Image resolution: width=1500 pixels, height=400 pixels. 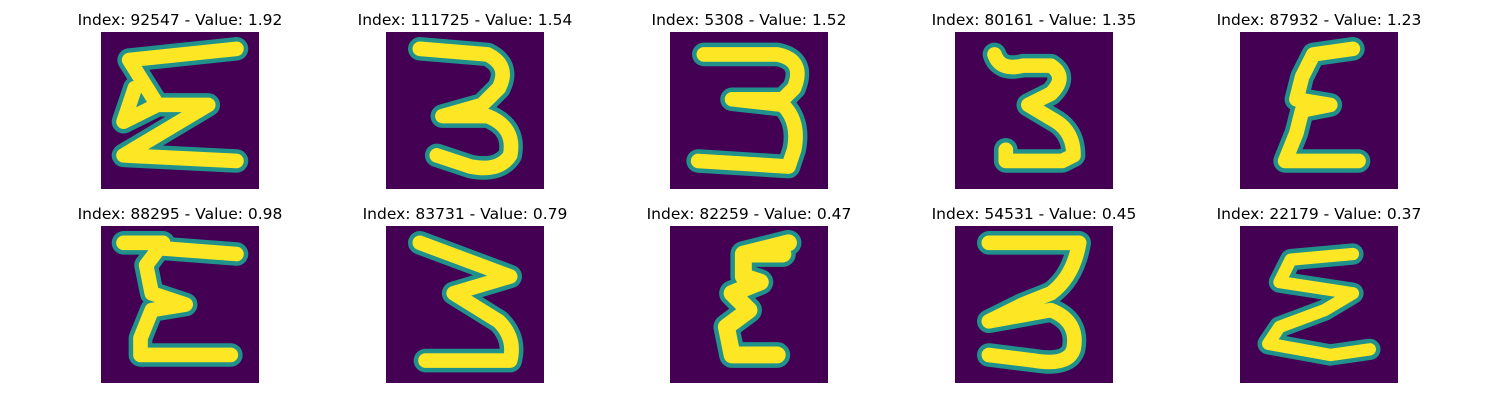 What do you see at coordinates (465, 214) in the screenshot?
I see `panel-title: Index: 83731 - Value: 0.79` at bounding box center [465, 214].